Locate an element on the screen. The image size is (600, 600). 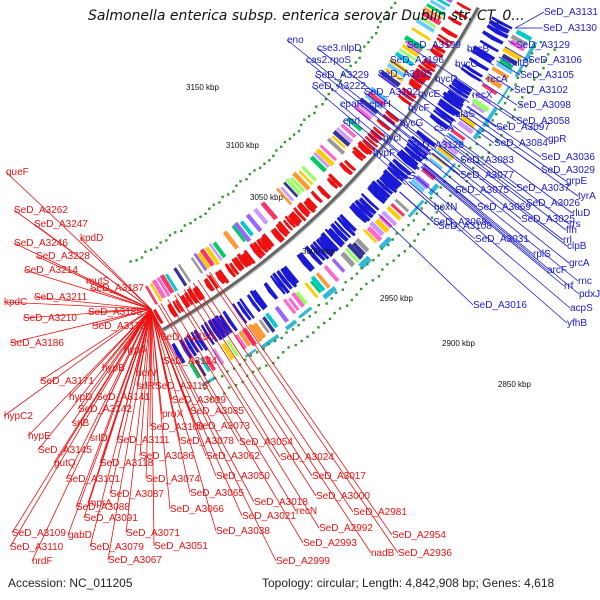
reverse-gene-label: gutQ is located at coordinates (65, 463).